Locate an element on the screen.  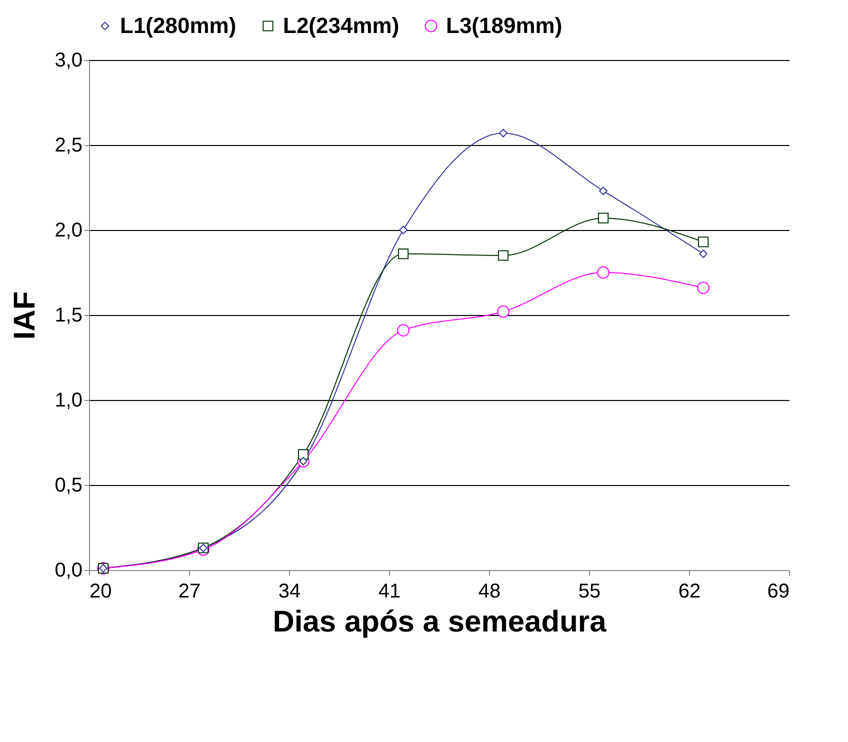
x-tick-label: 69 is located at coordinates (778, 591).